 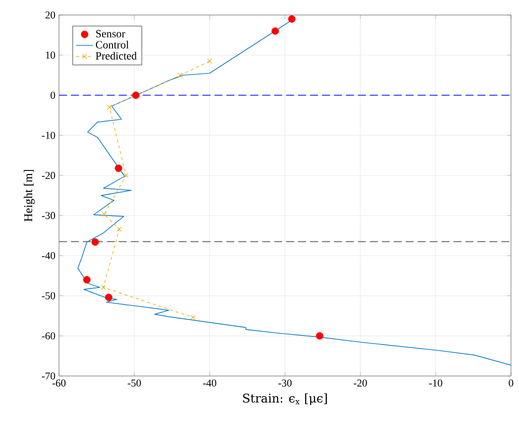 What do you see at coordinates (49, 376) in the screenshot?
I see `y-tick-label: -70` at bounding box center [49, 376].